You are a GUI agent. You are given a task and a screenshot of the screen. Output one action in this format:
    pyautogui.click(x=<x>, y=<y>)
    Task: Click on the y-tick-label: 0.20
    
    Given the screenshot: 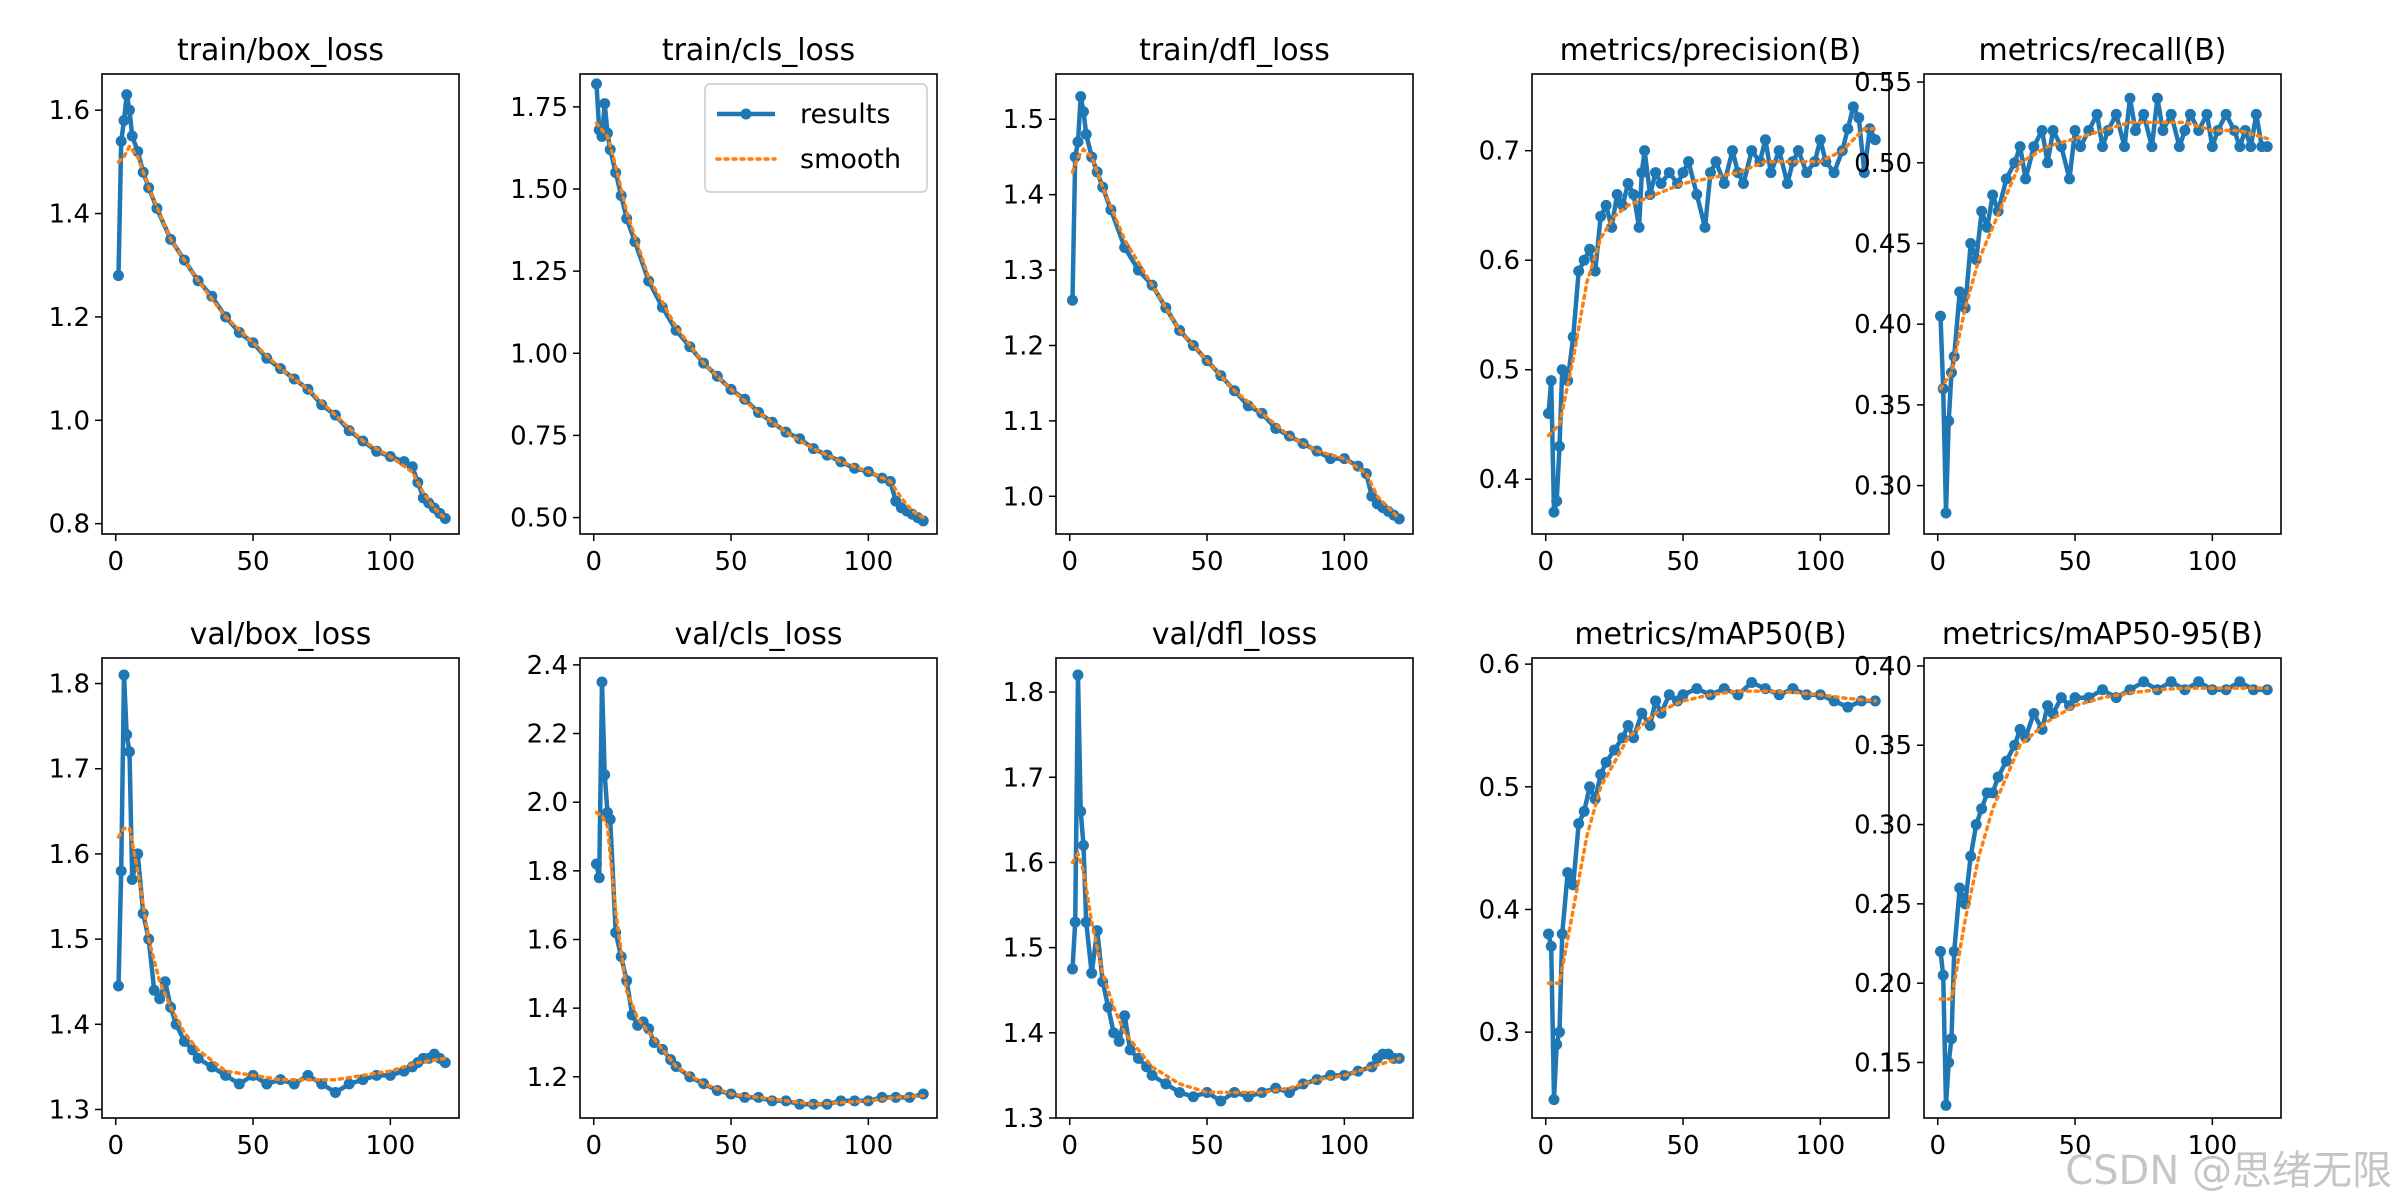 What is the action you would take?
    pyautogui.click(x=1883, y=984)
    